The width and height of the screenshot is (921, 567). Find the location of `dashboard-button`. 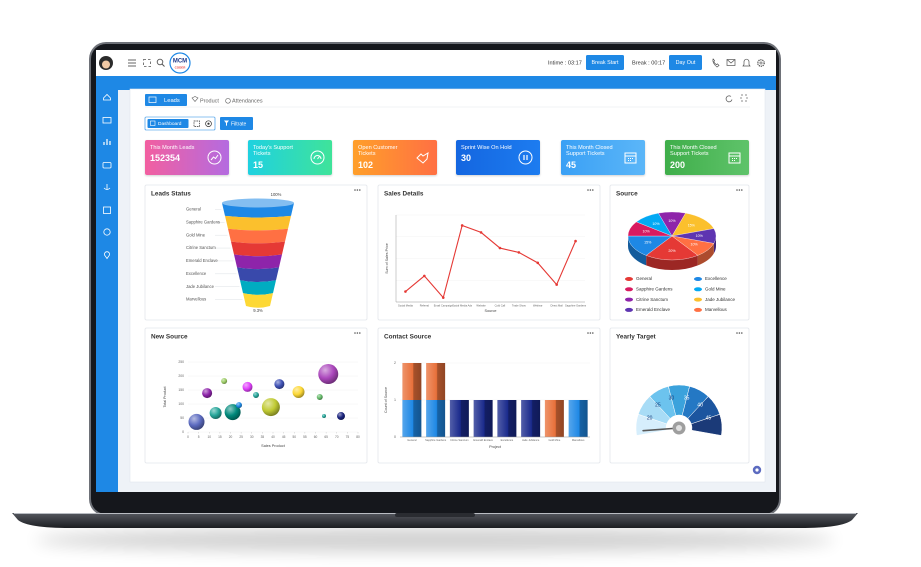

dashboard-button is located at coordinates (168, 123).